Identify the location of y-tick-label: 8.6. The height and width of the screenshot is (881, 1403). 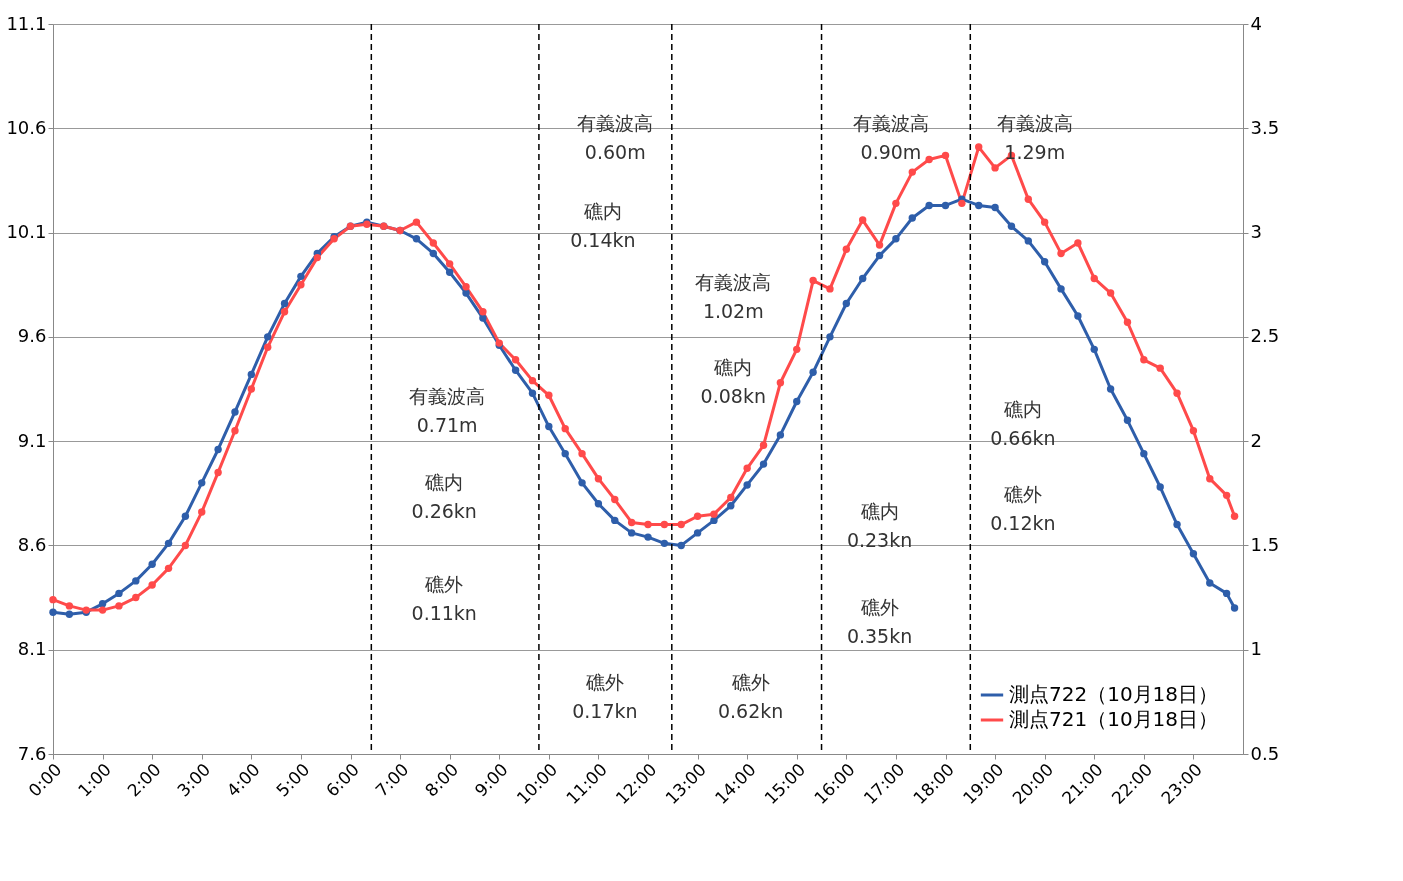
(32, 544).